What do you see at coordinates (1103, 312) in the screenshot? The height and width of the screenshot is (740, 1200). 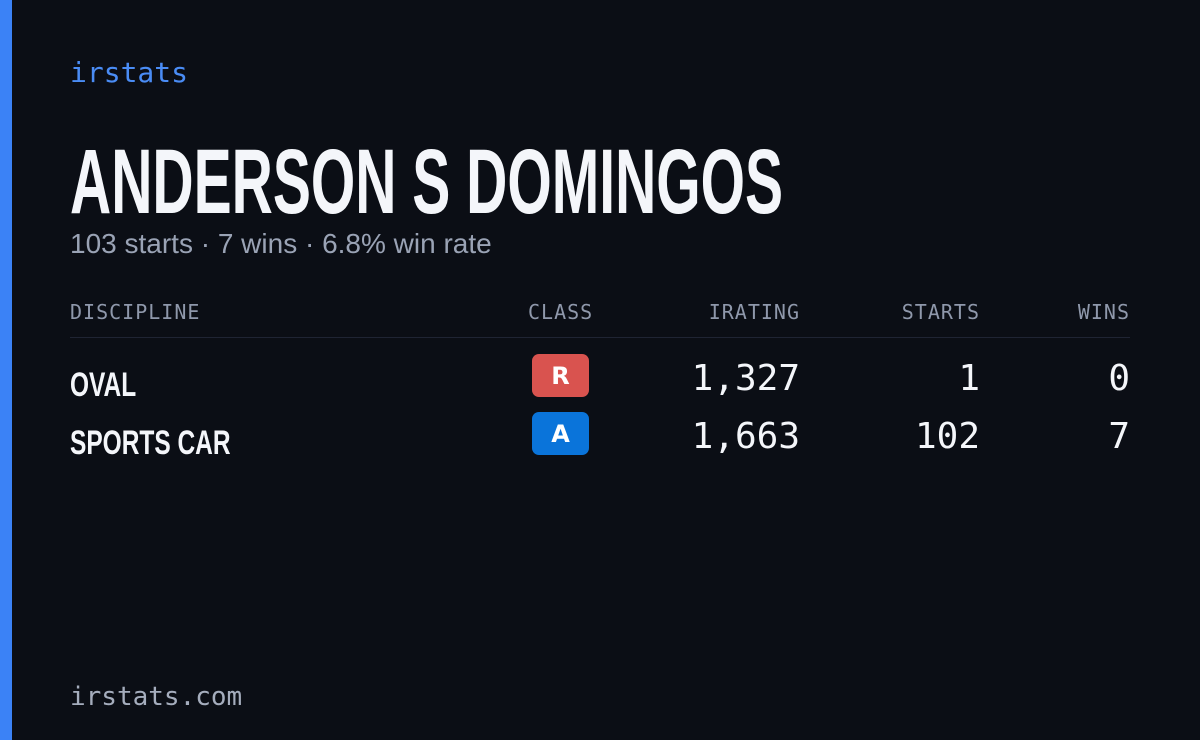 I see `column-header: WINS` at bounding box center [1103, 312].